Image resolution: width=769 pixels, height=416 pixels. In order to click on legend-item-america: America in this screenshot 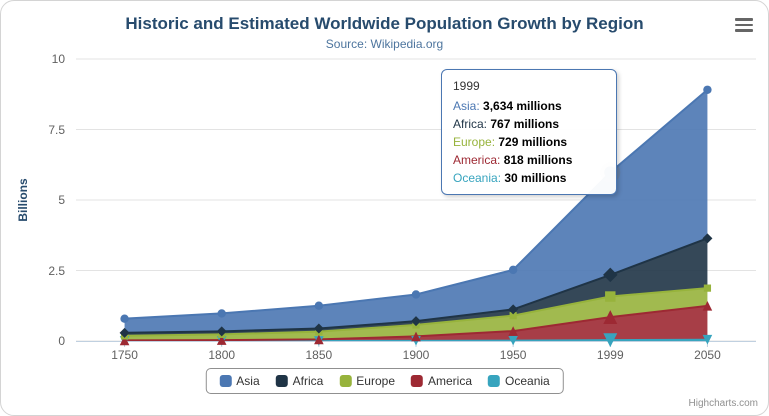, I will do `click(441, 381)`.